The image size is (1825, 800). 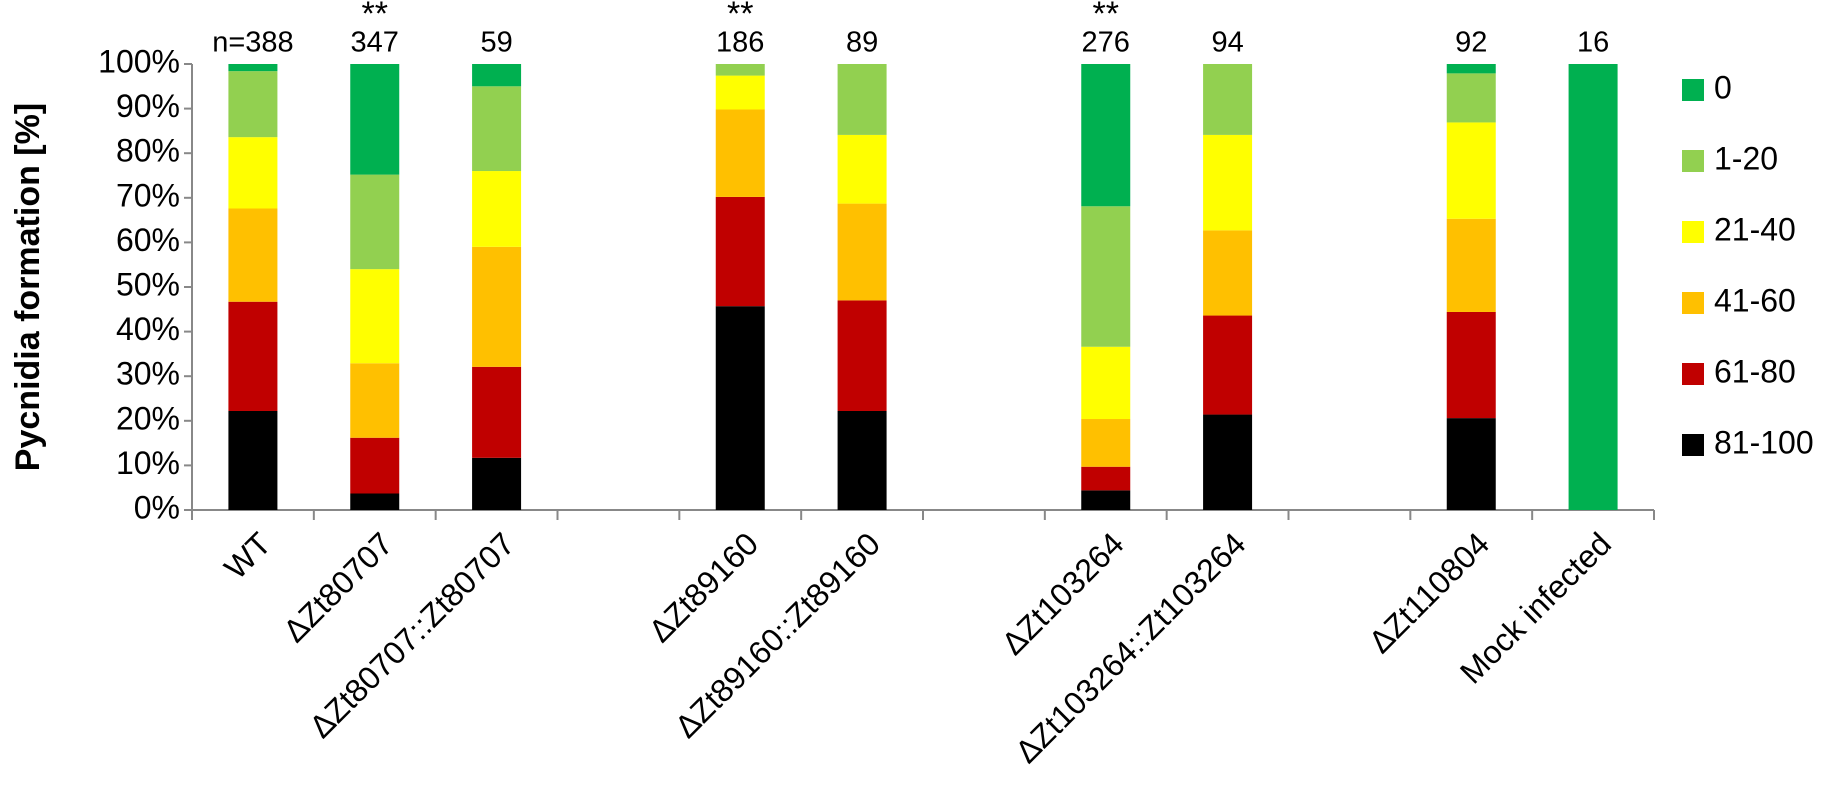 I want to click on y-tick-label: 50%, so click(x=148, y=284).